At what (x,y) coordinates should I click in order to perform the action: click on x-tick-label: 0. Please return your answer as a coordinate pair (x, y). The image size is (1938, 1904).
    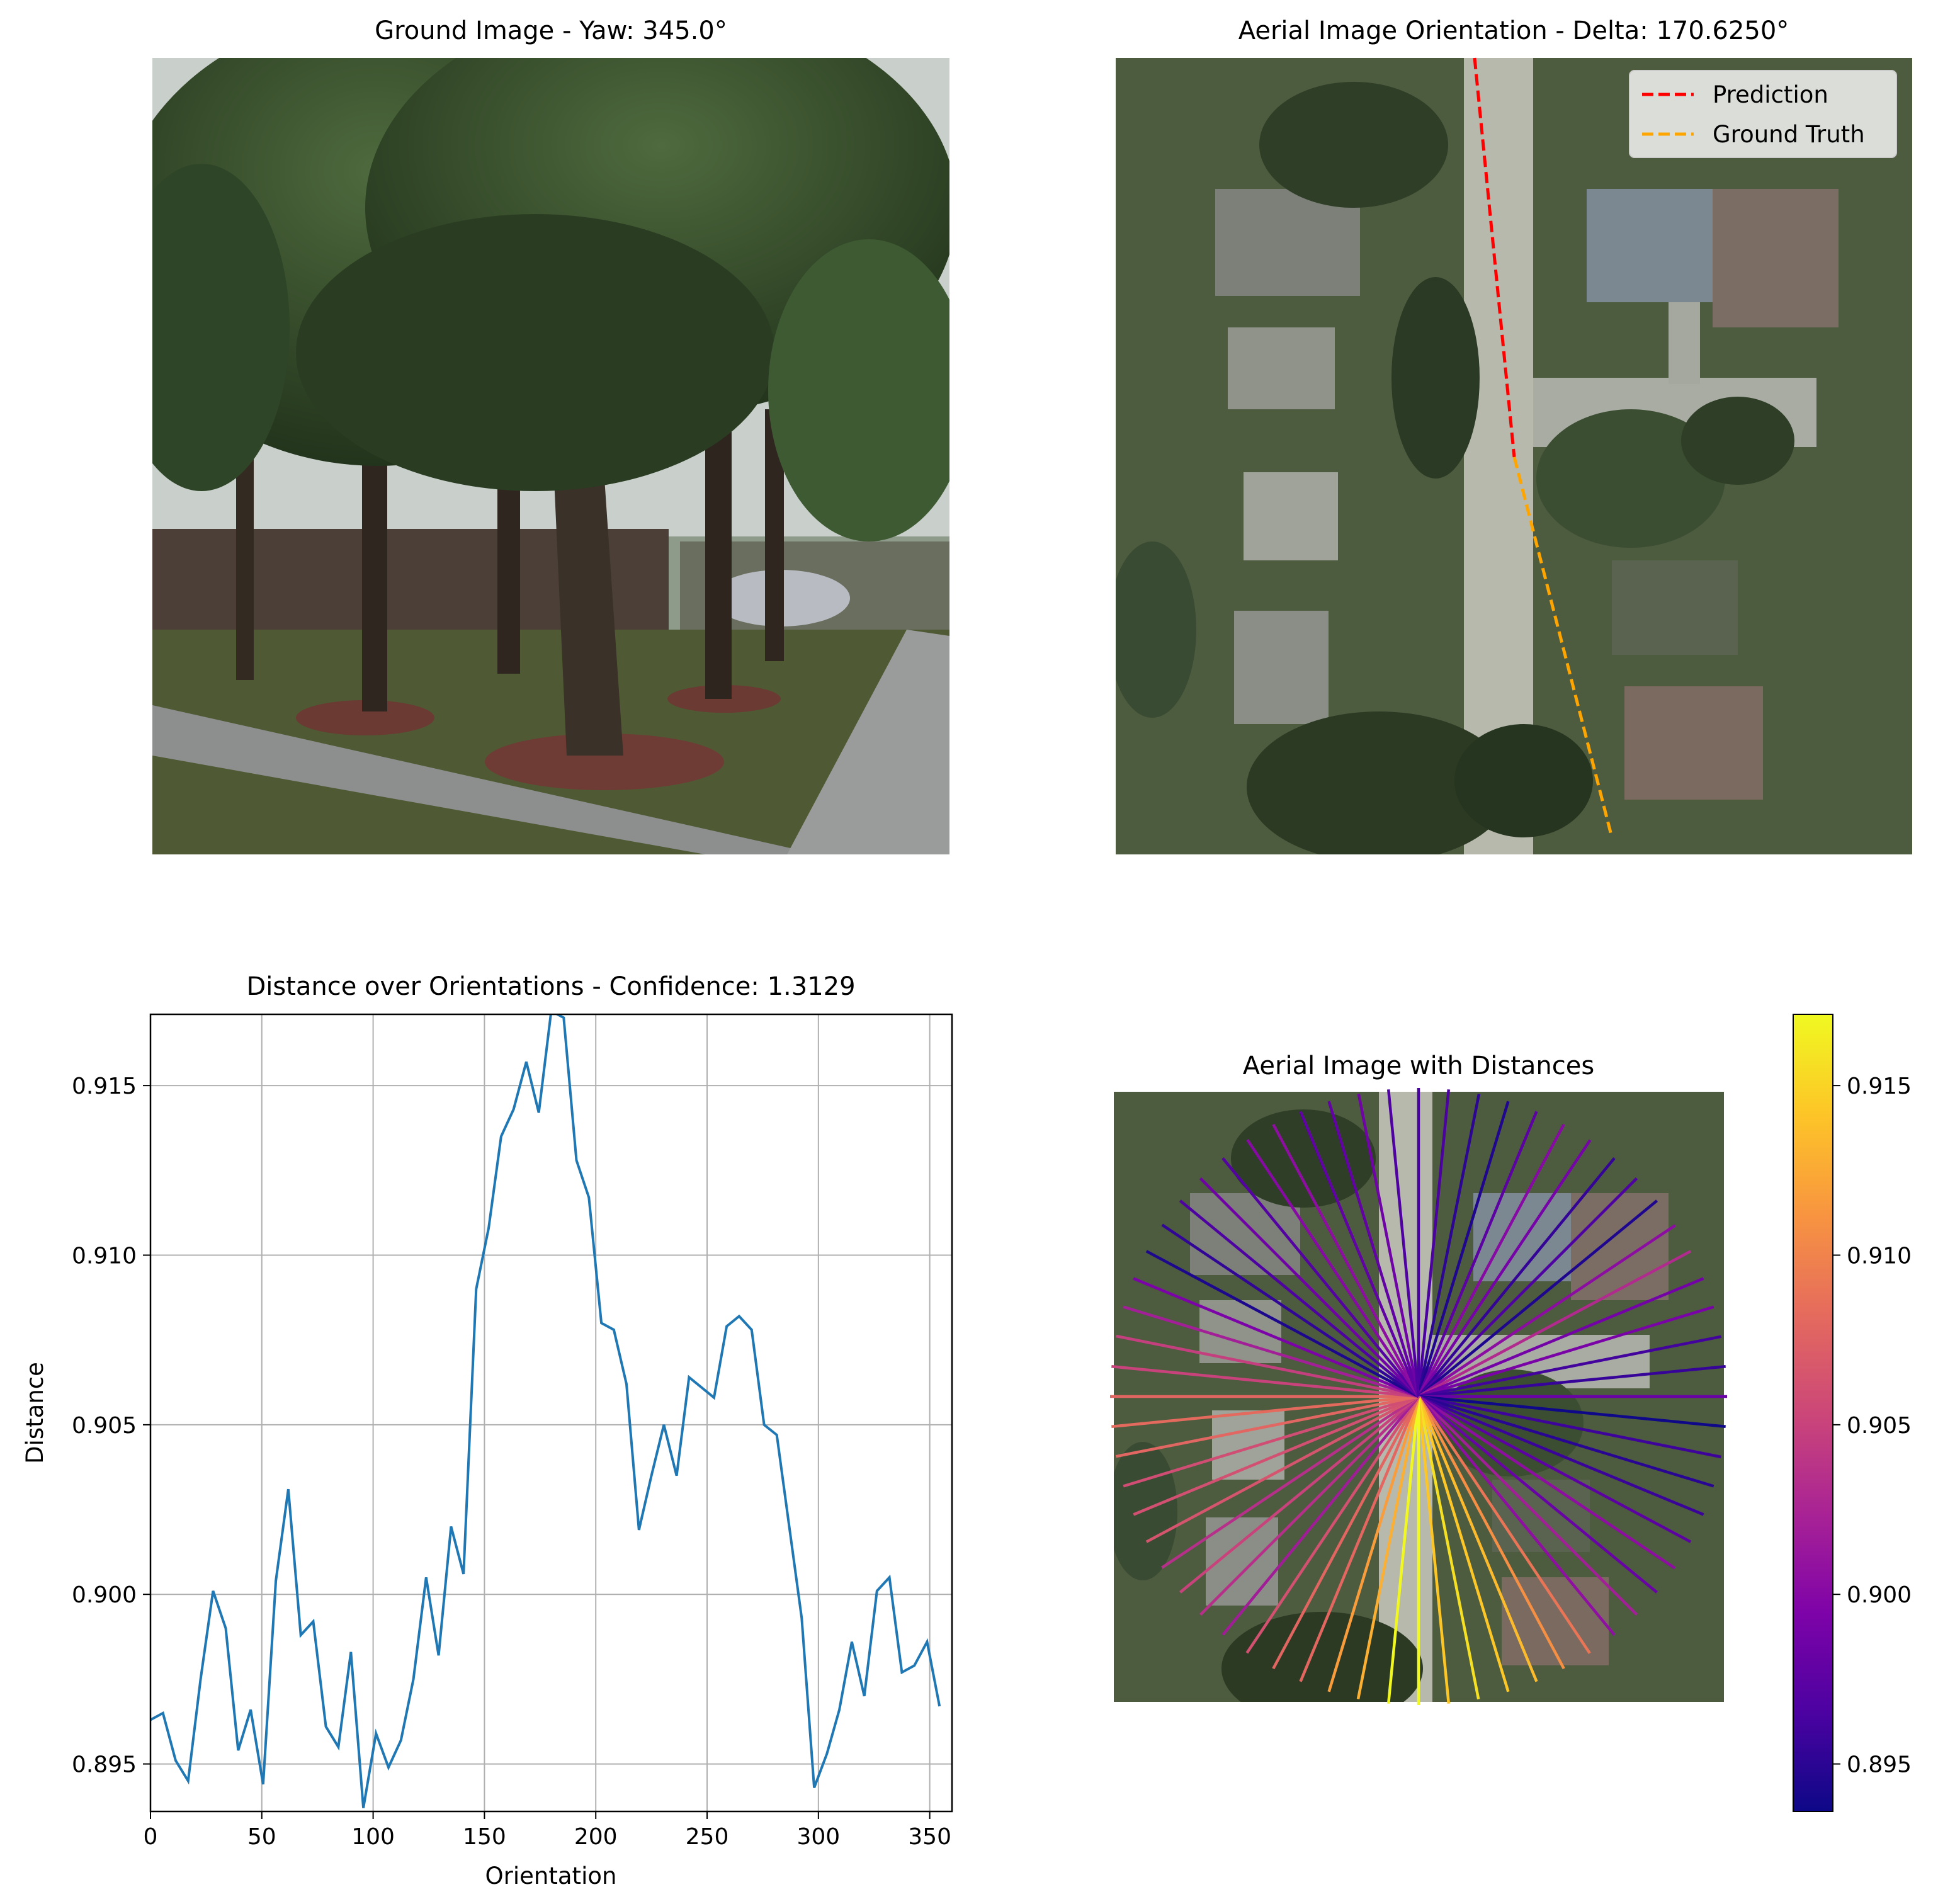
    Looking at the image, I should click on (151, 1837).